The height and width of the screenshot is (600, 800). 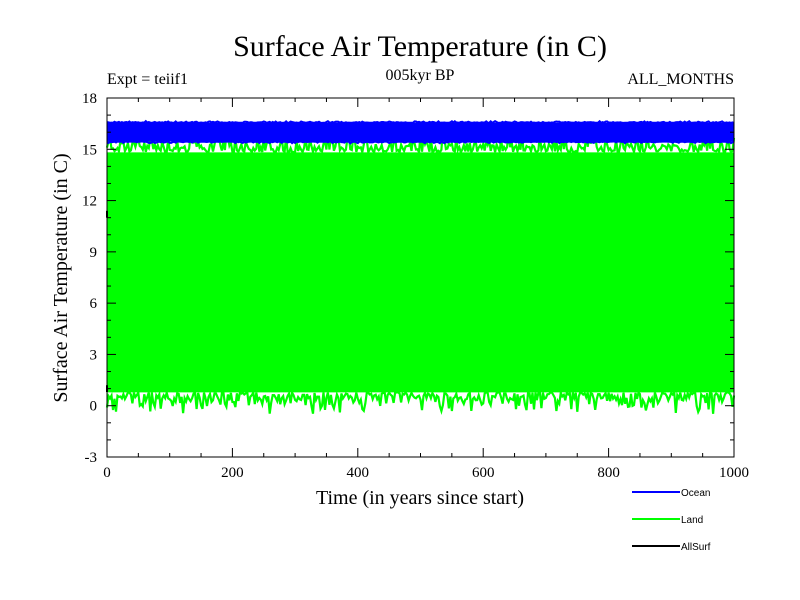 I want to click on legend-label: AllSurf, so click(x=696, y=547).